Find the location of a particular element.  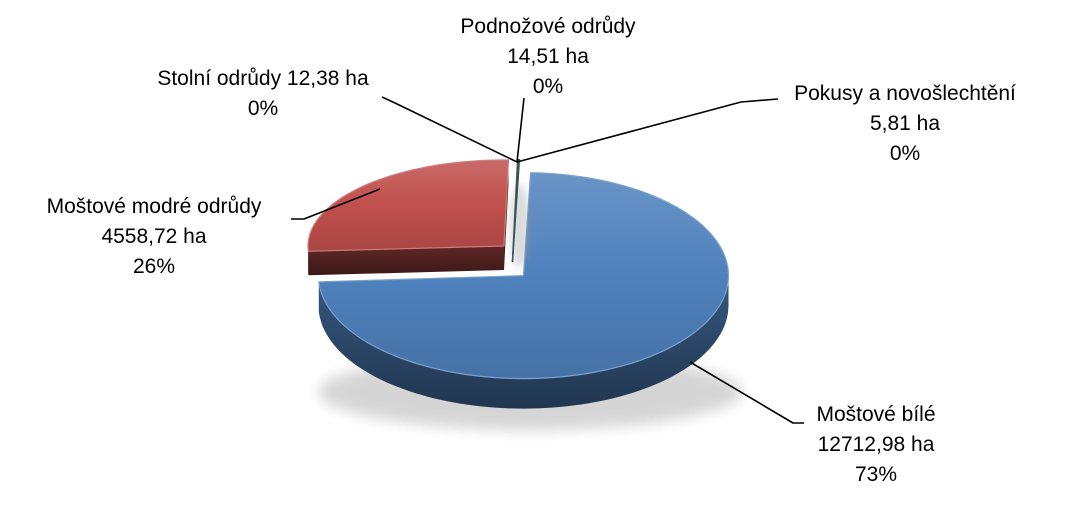

pie-tiny-slices is located at coordinates (516, 210).